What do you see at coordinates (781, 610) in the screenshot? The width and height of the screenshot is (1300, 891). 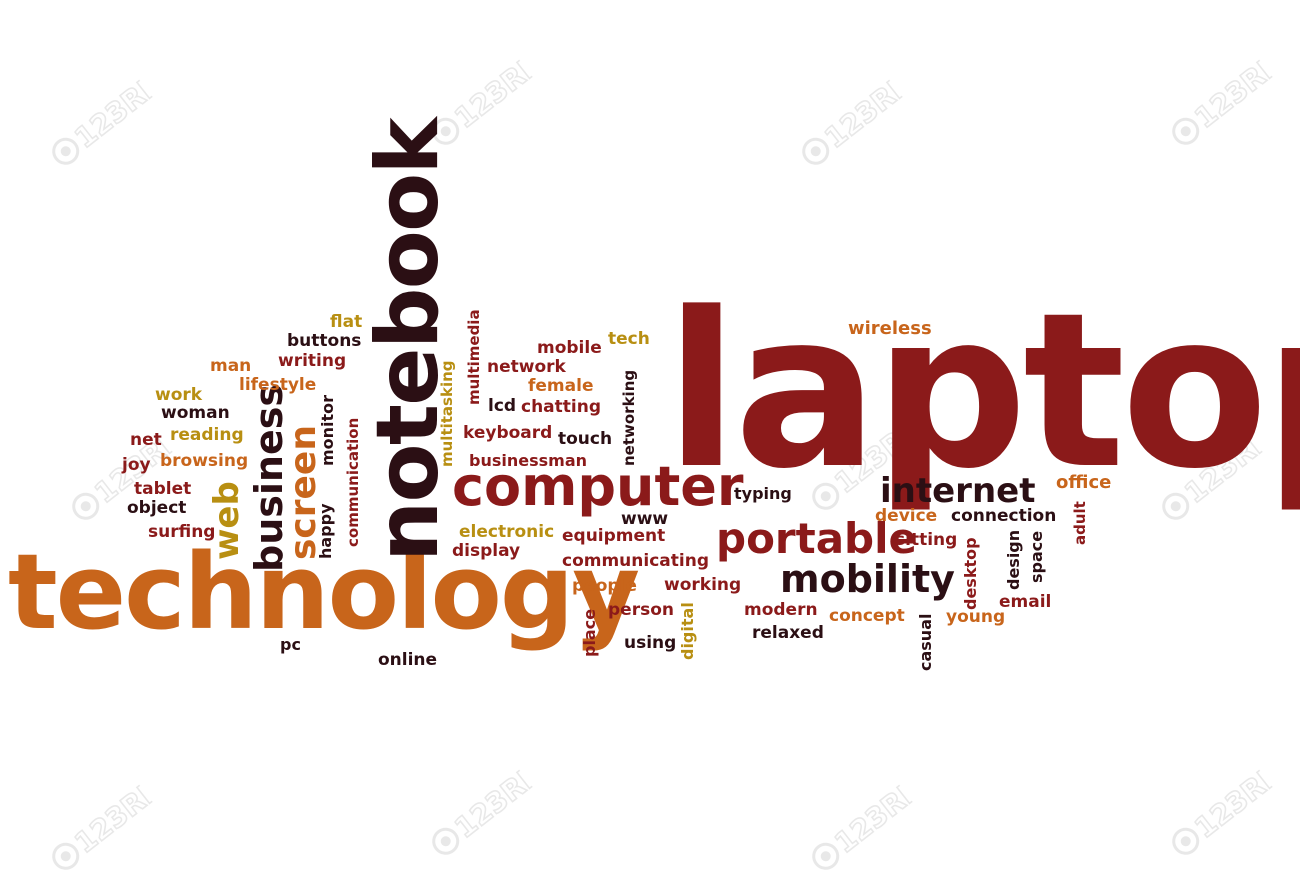 I see `word-modern: modern` at bounding box center [781, 610].